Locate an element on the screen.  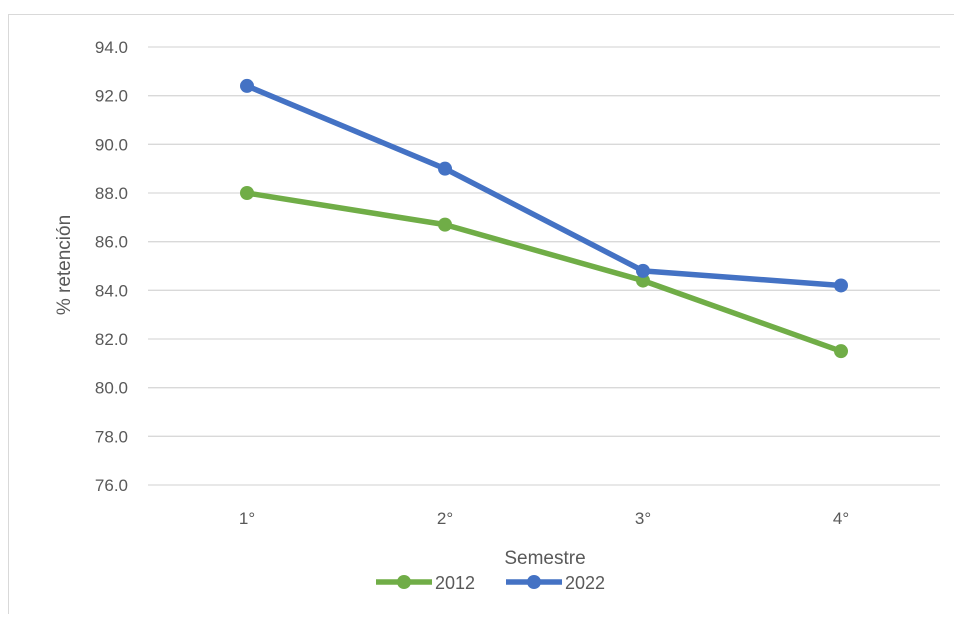
y-tick-label: 86.0 is located at coordinates (111, 242).